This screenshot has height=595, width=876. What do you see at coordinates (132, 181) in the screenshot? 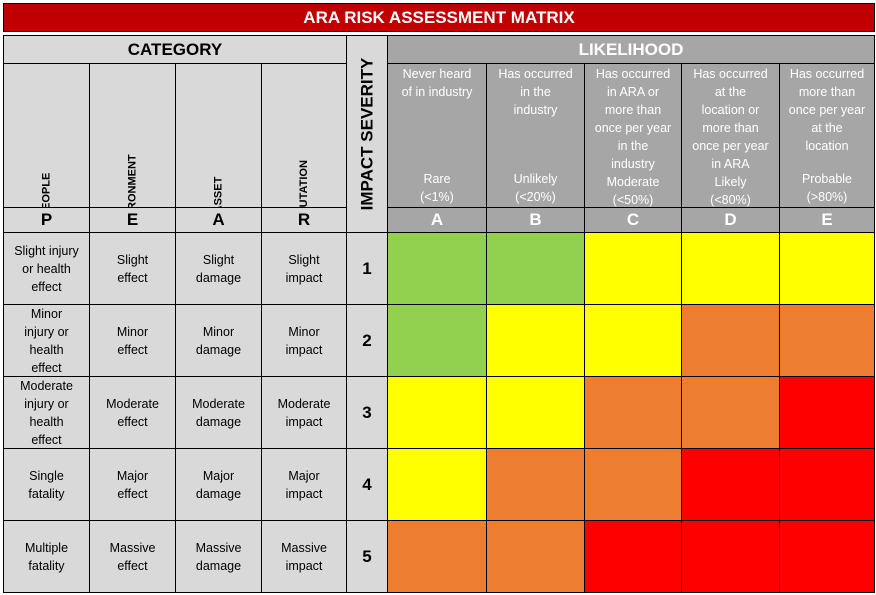
I see `category-name-label: ENVIRONMENT` at bounding box center [132, 181].